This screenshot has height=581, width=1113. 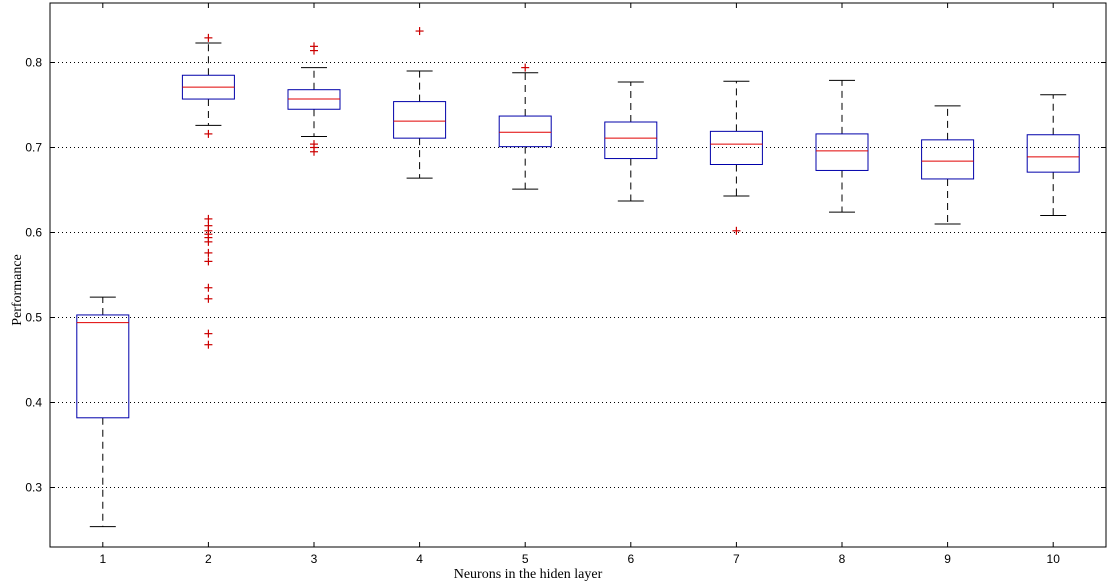 What do you see at coordinates (33, 63) in the screenshot?
I see `y-tick-label: 0.8` at bounding box center [33, 63].